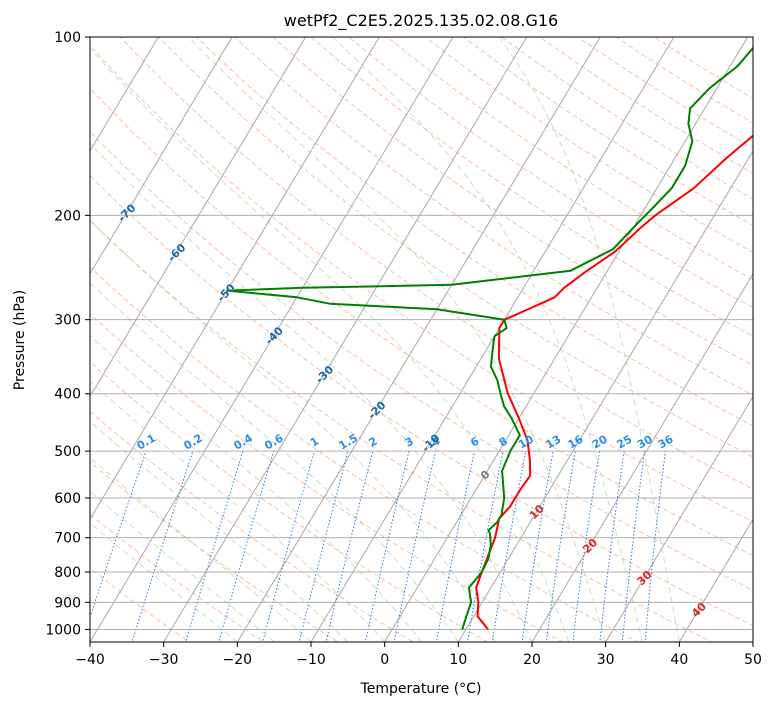 The height and width of the screenshot is (708, 775). Describe the element at coordinates (67, 216) in the screenshot. I see `y-tick-label: 200` at that location.